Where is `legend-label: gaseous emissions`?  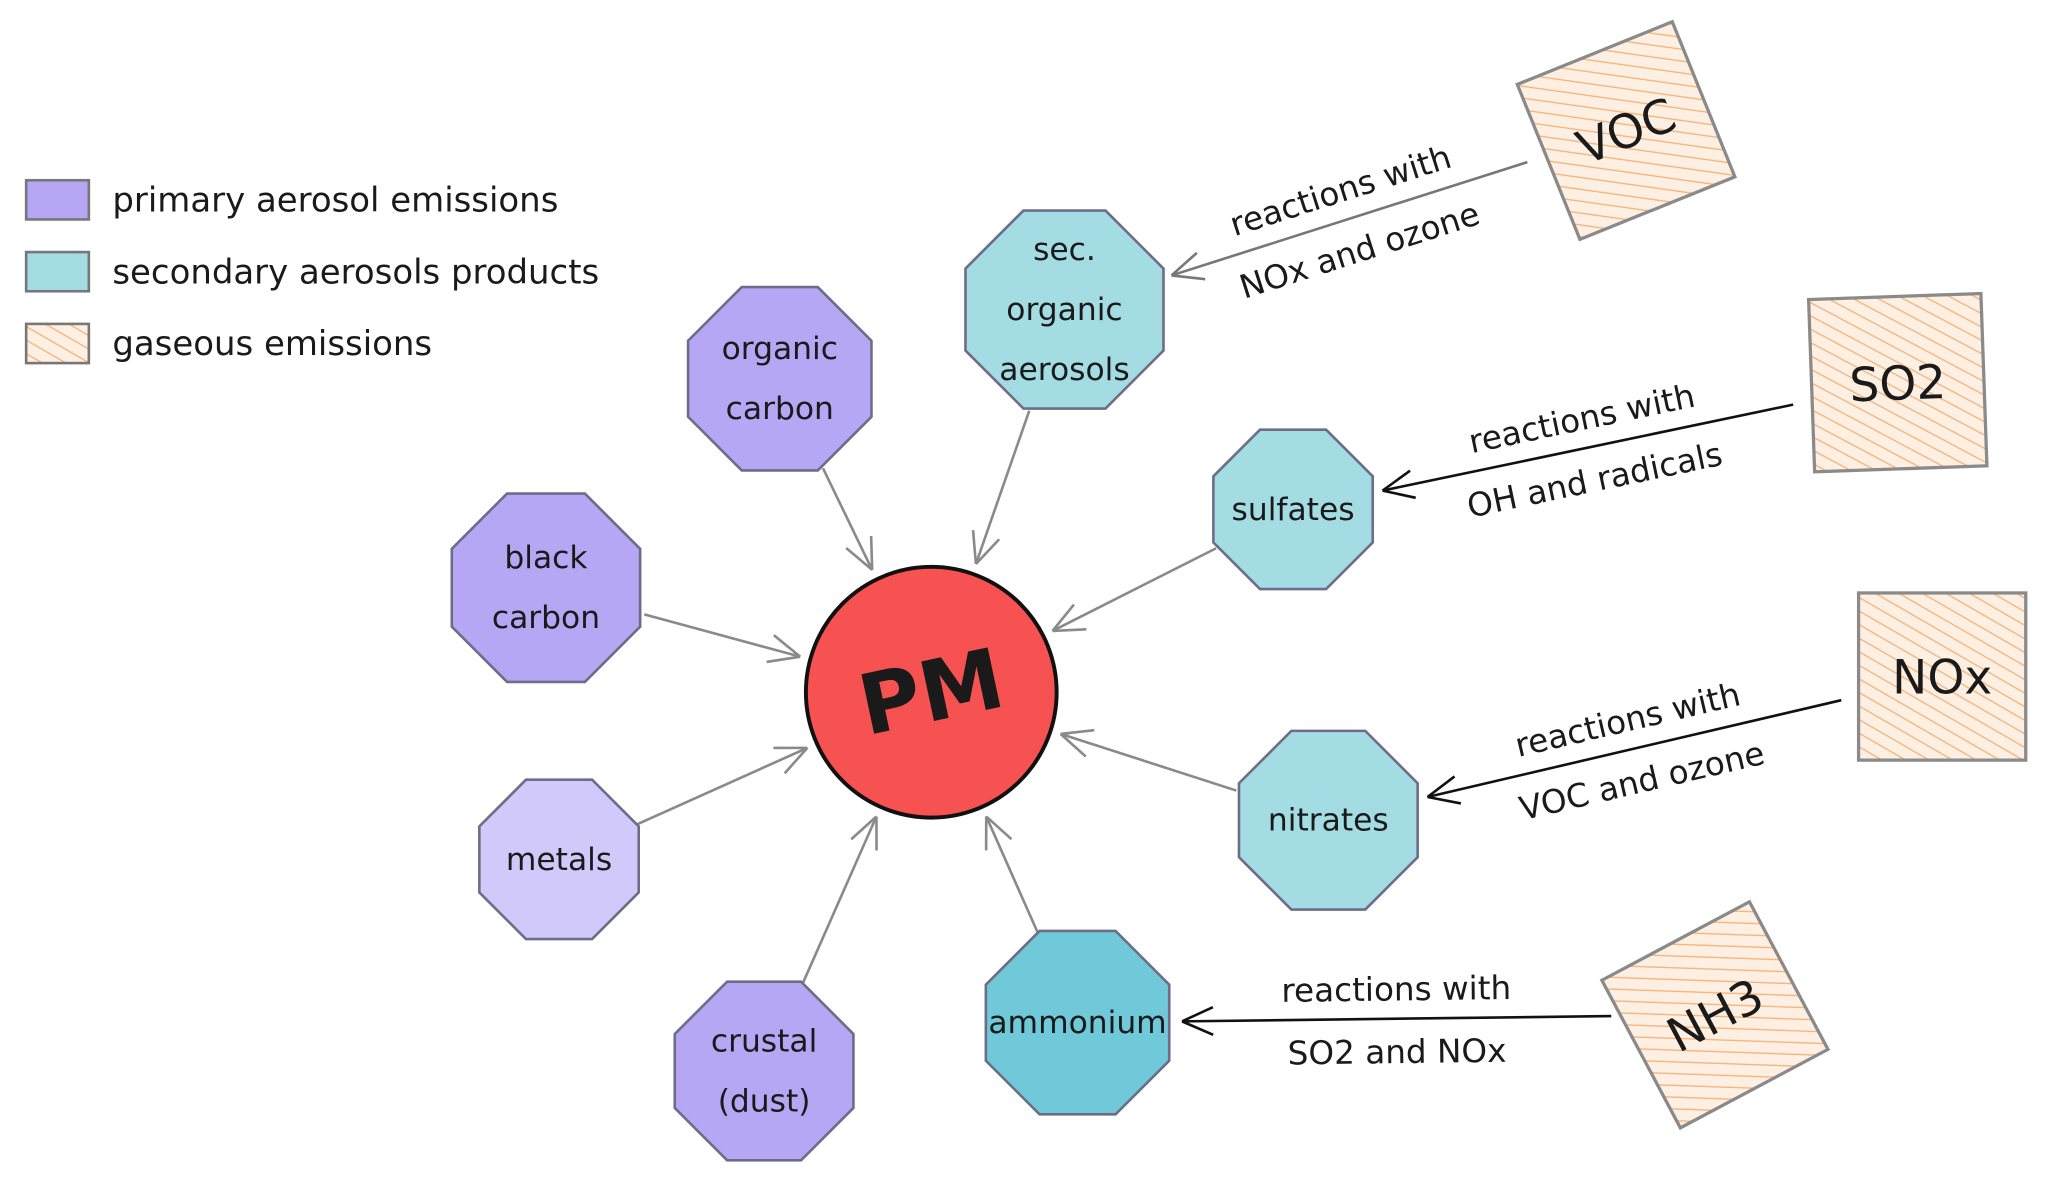 legend-label: gaseous emissions is located at coordinates (272, 344).